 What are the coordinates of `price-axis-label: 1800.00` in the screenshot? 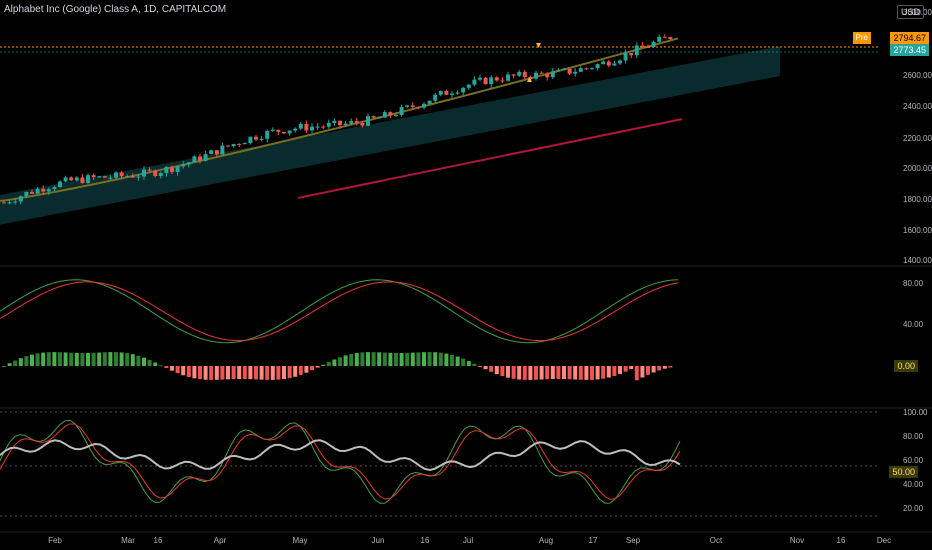 It's located at (917, 199).